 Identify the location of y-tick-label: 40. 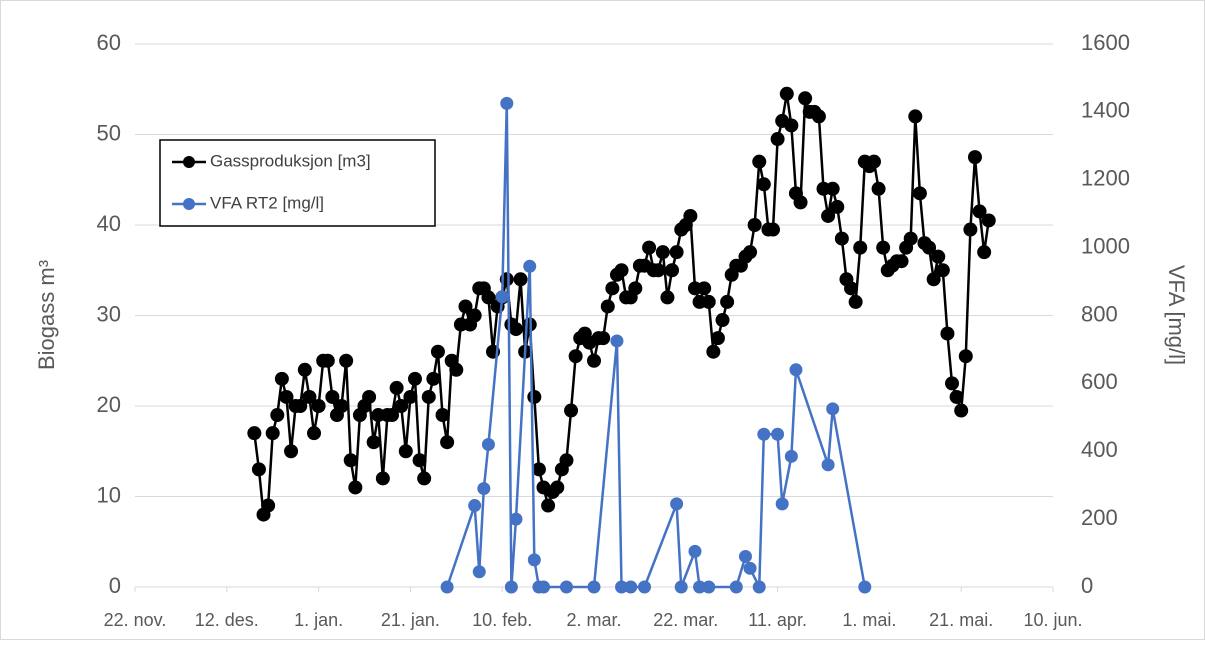
(109, 223).